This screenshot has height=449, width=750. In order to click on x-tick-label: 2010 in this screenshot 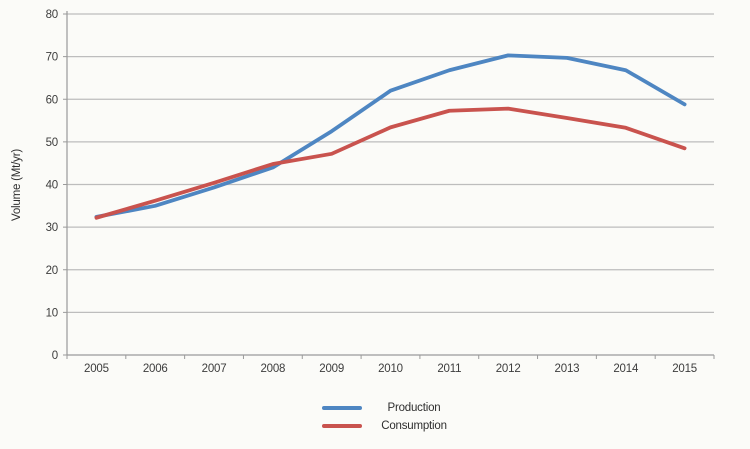, I will do `click(390, 369)`.